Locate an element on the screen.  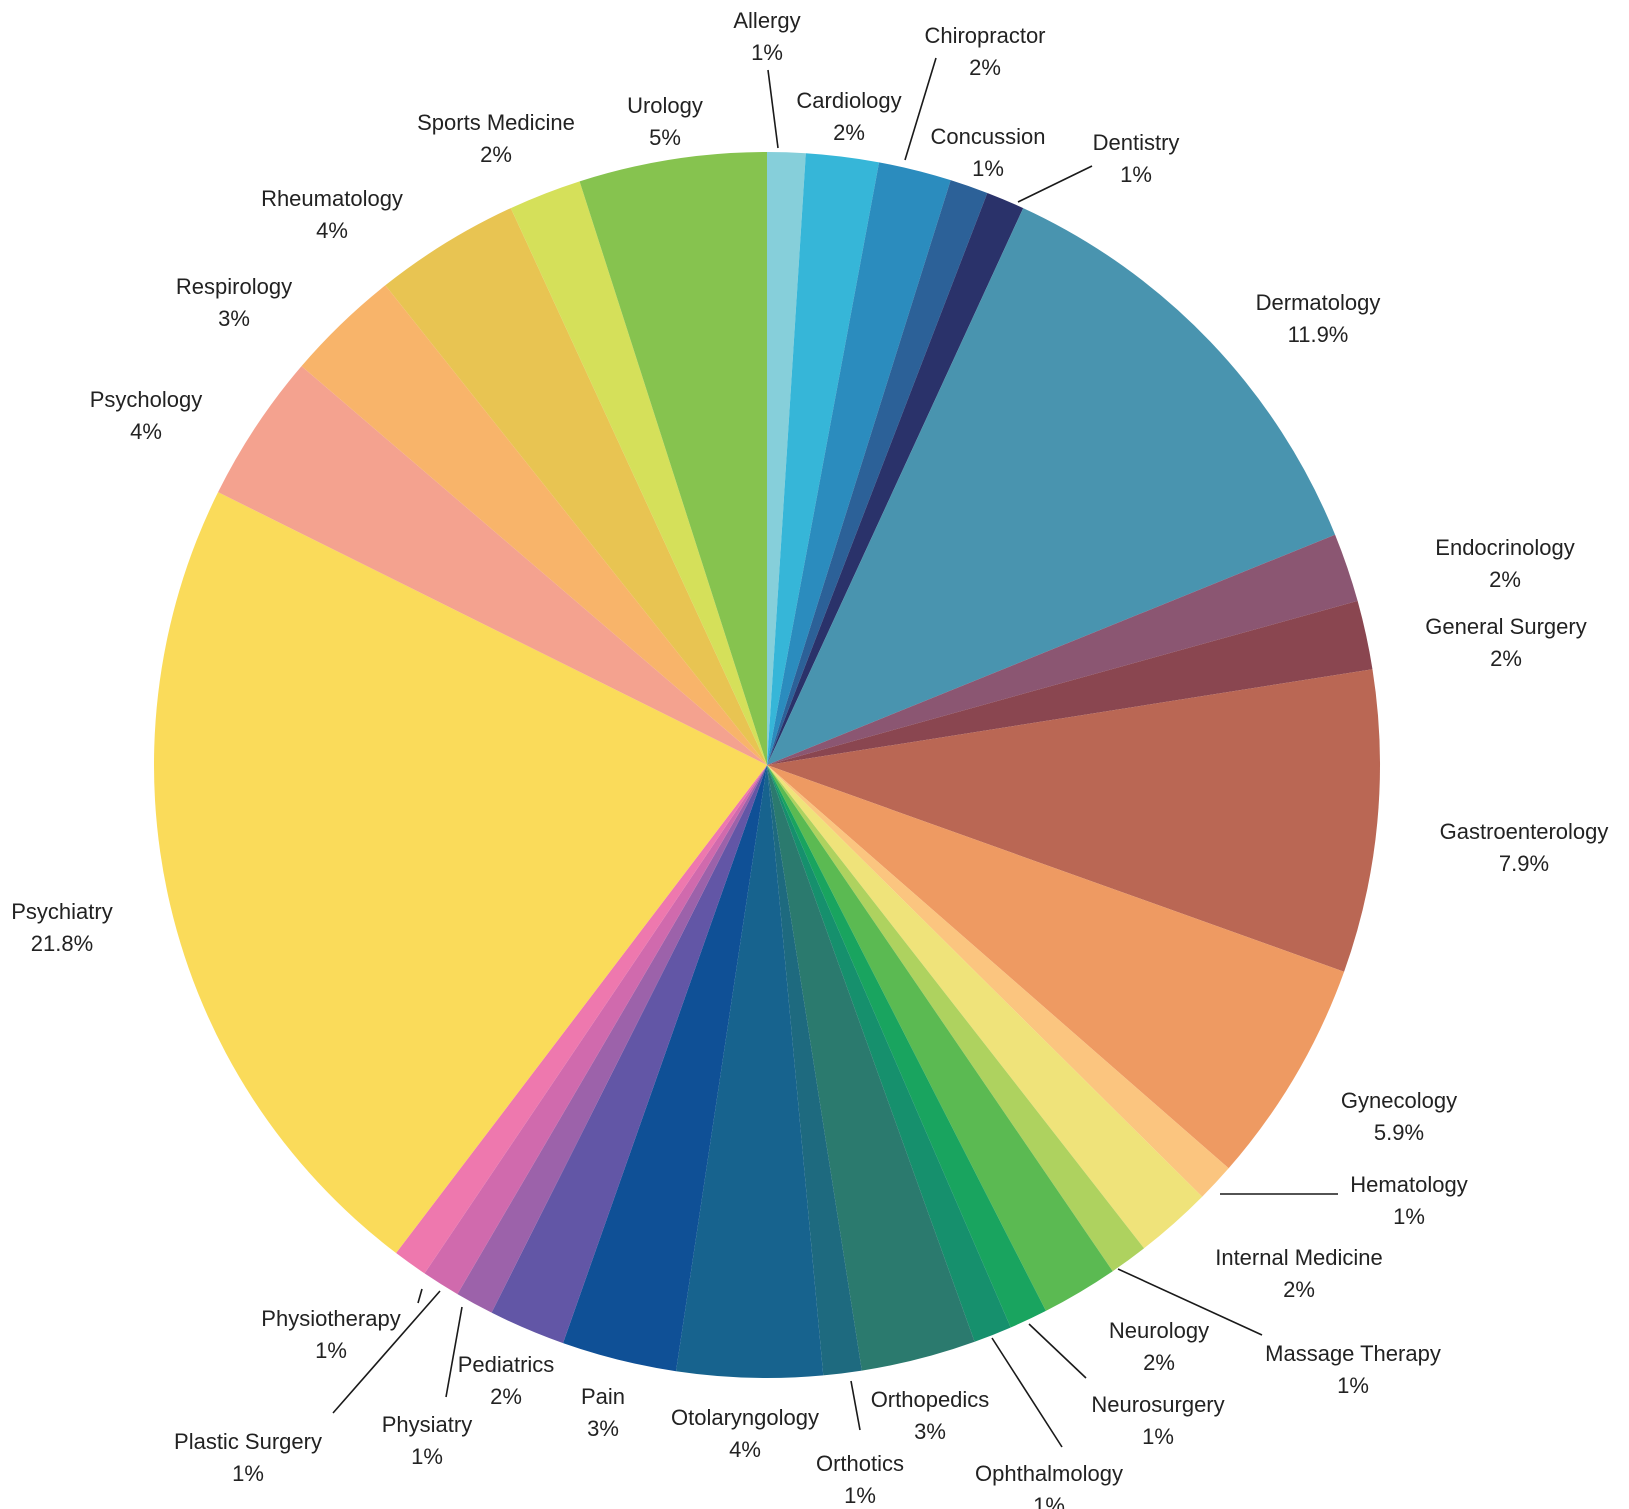
pie-slice-ophthalmology is located at coordinates (889, 1053).